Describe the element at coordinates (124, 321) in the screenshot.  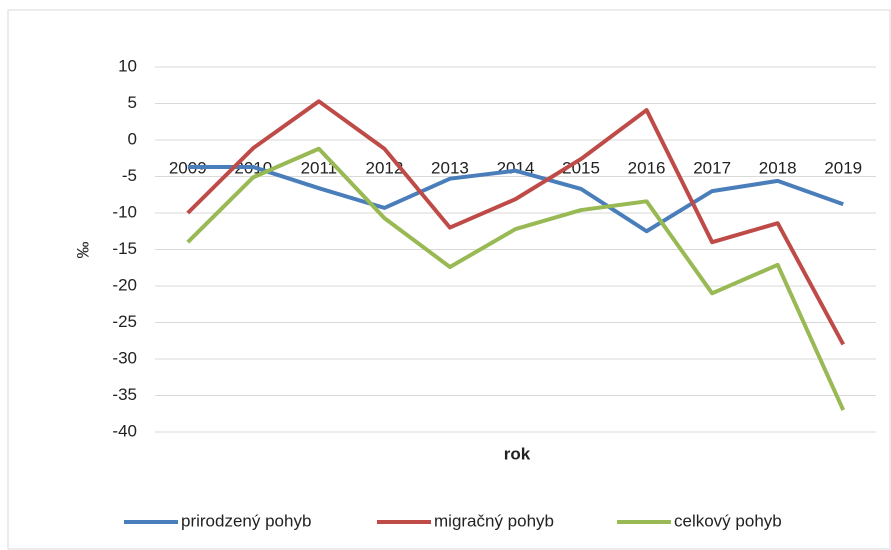
I see `y-tick-label: -25` at that location.